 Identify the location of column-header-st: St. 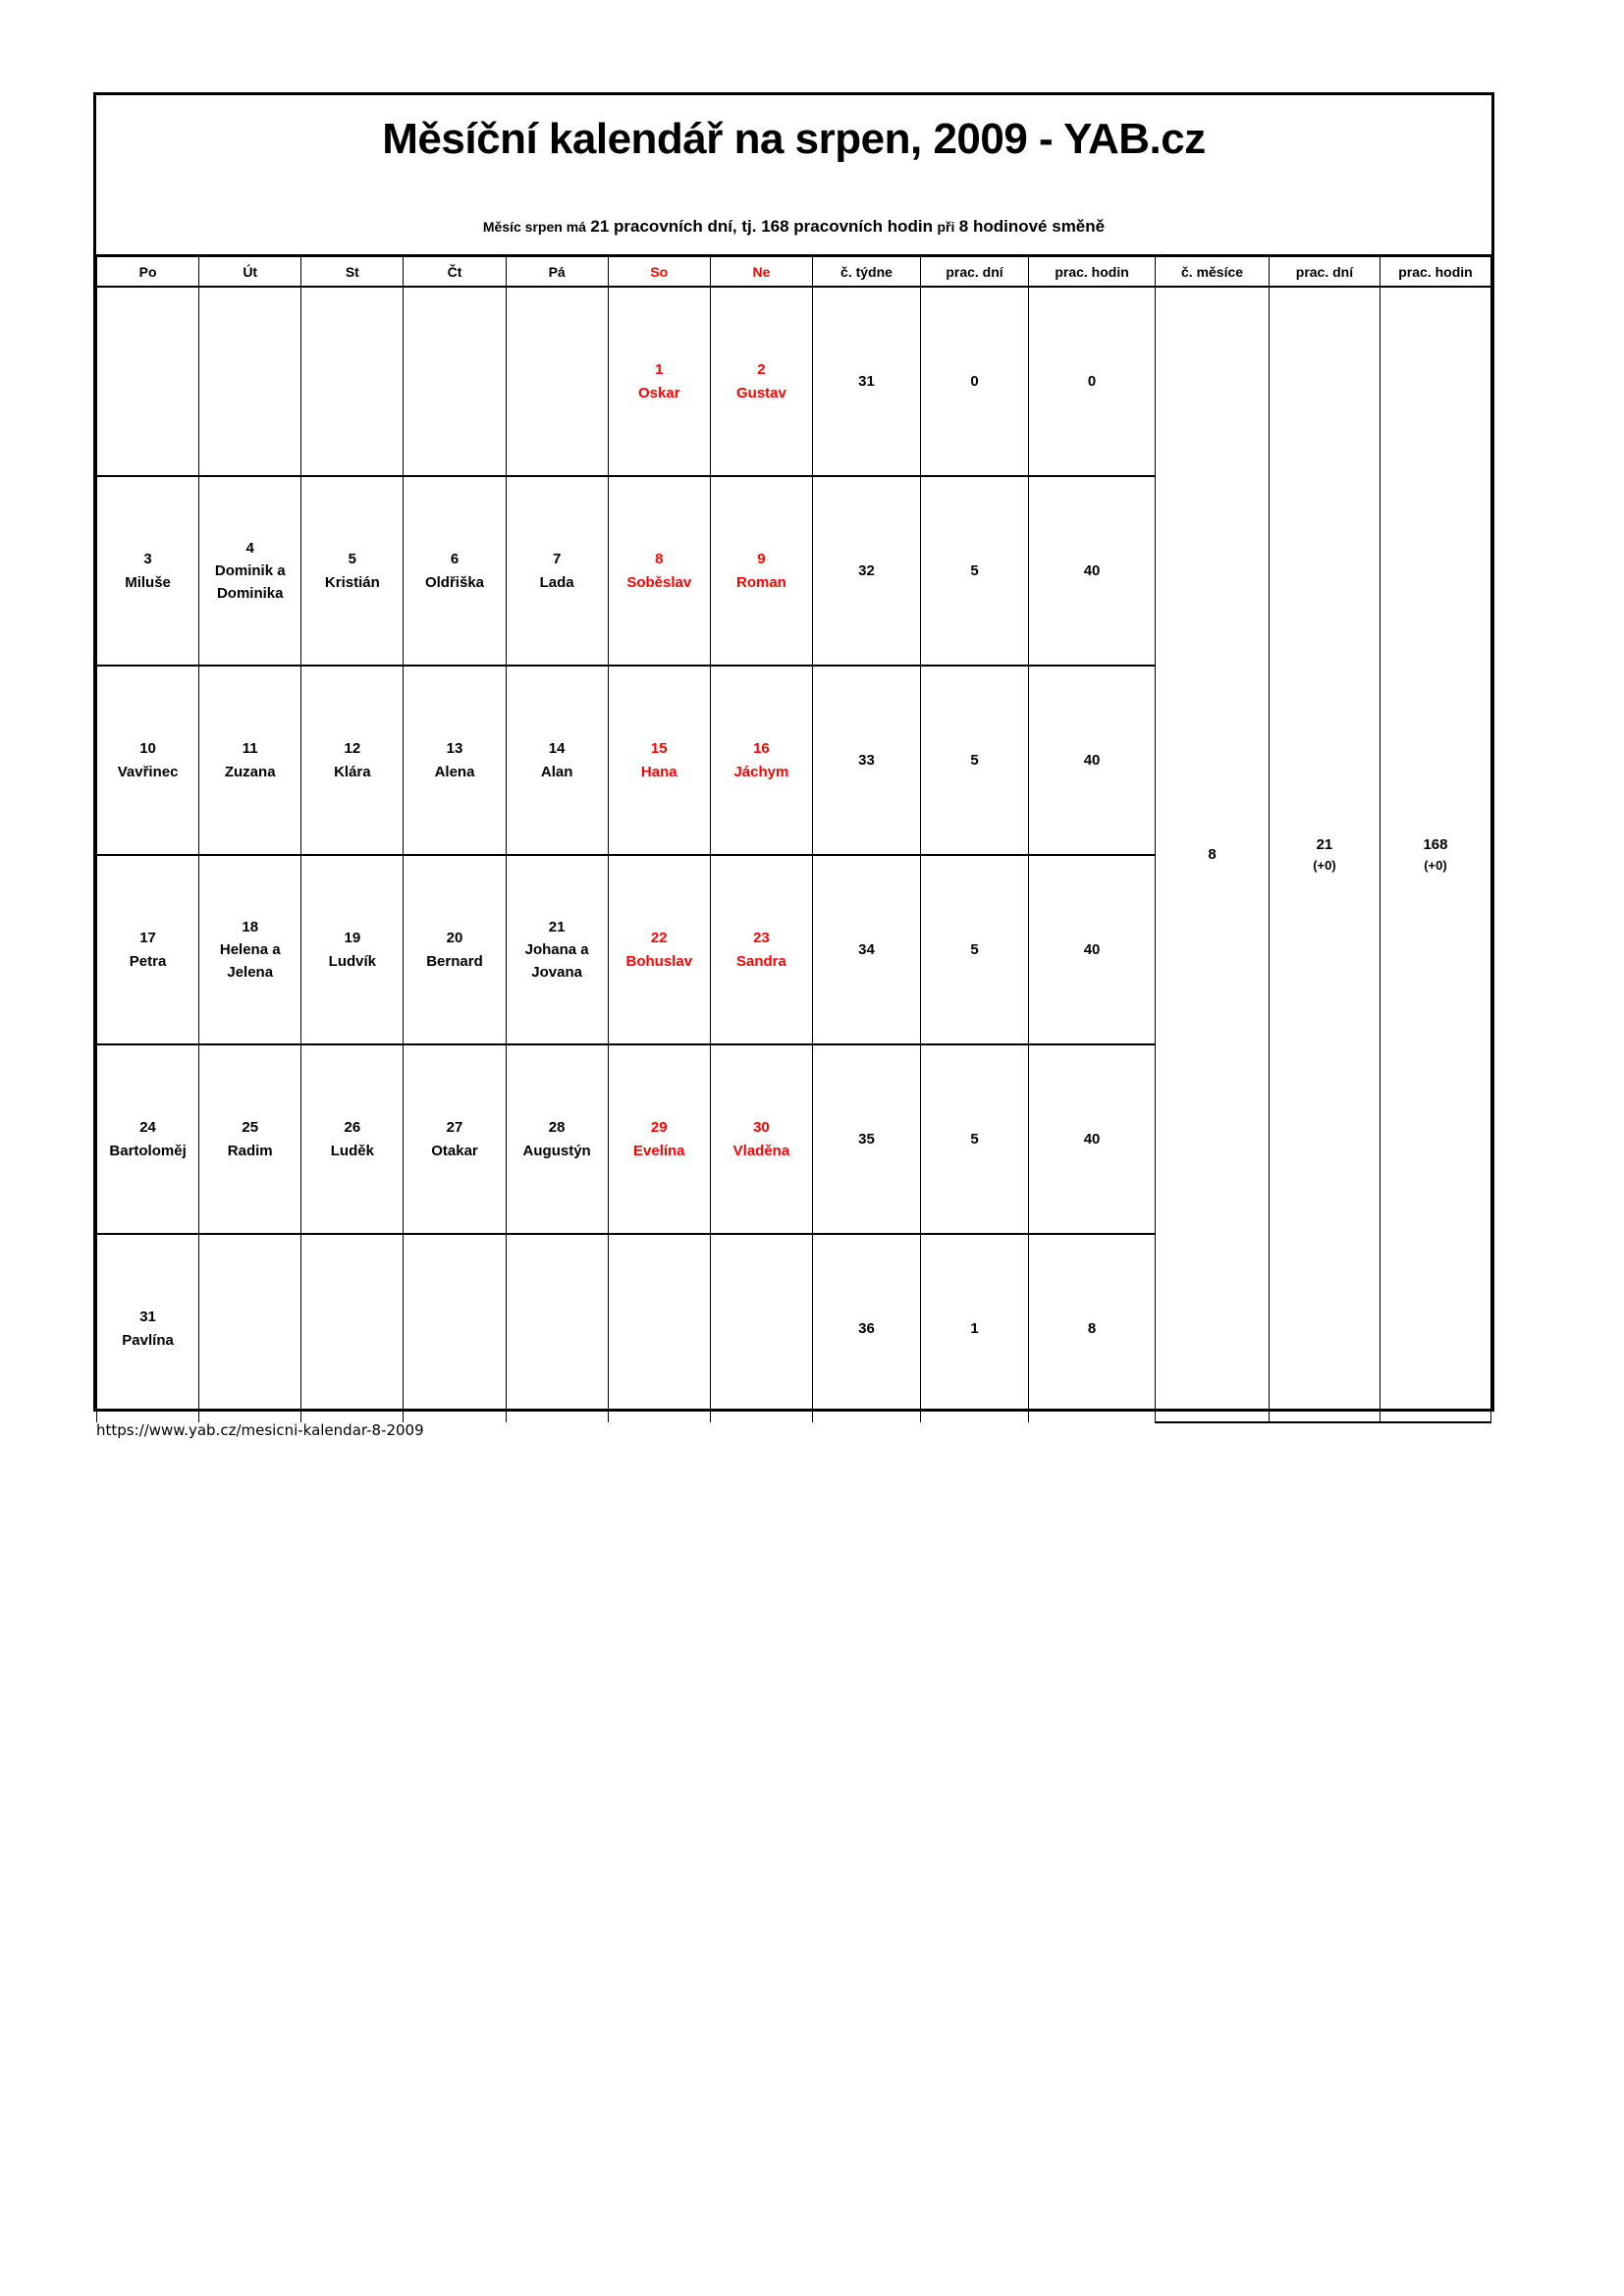
(352, 272).